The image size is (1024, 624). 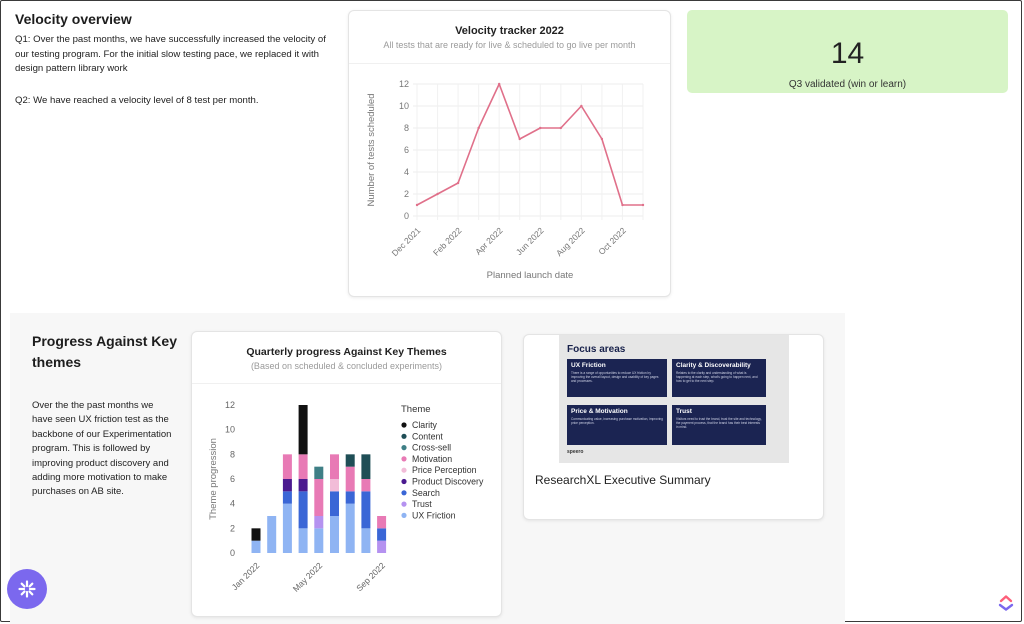 What do you see at coordinates (509, 63) in the screenshot?
I see `tracker-divider` at bounding box center [509, 63].